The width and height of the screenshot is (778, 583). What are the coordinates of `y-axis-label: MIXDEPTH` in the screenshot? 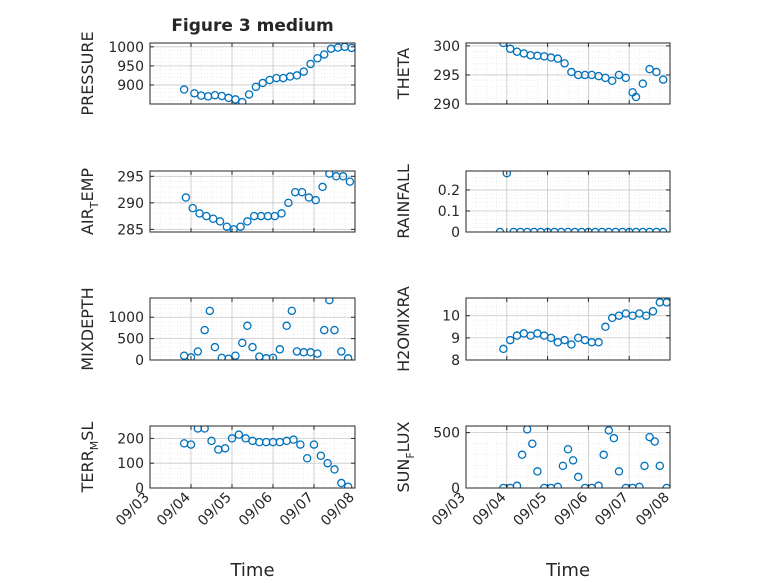 It's located at (87, 328).